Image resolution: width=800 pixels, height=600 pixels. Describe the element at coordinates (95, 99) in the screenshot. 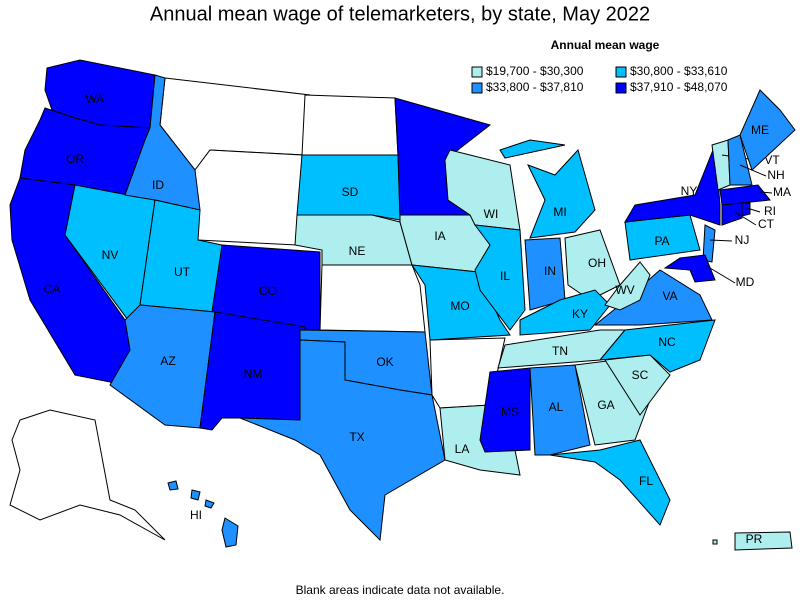

I see `state-label: WA` at that location.